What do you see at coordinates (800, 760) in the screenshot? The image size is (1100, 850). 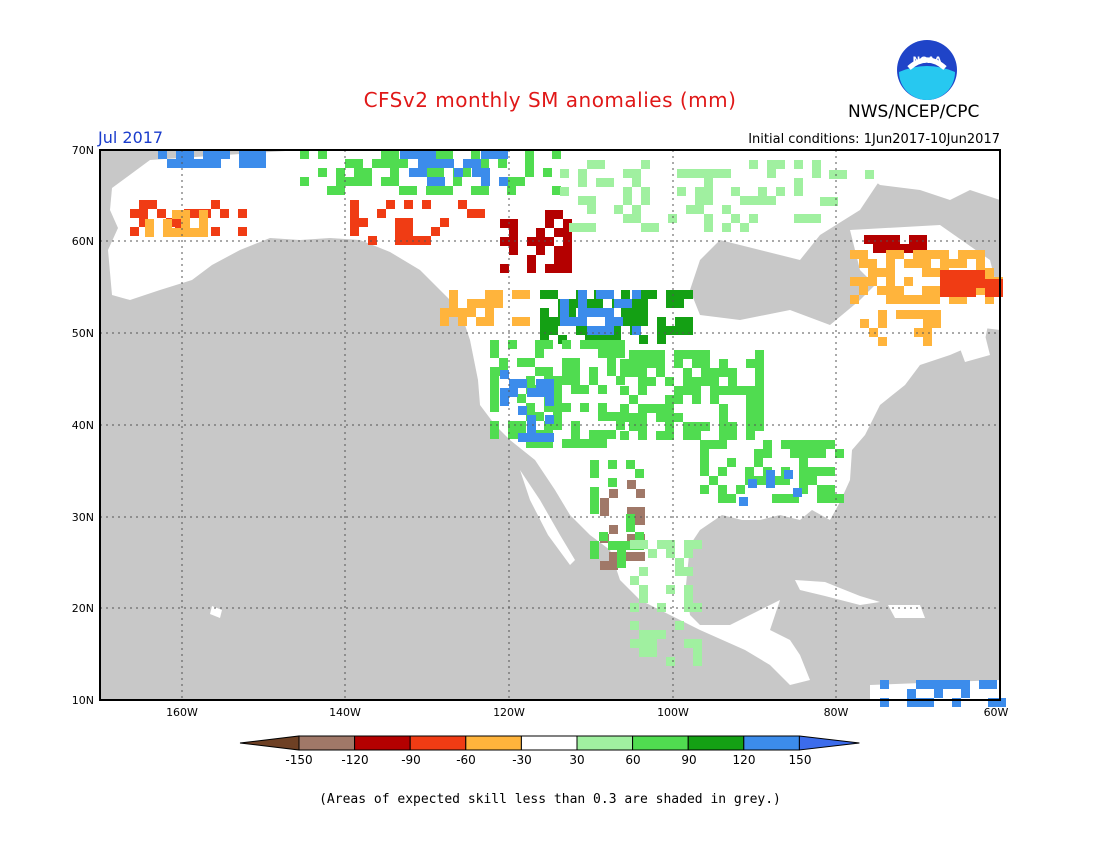 I see `legend-tick: 150` at bounding box center [800, 760].